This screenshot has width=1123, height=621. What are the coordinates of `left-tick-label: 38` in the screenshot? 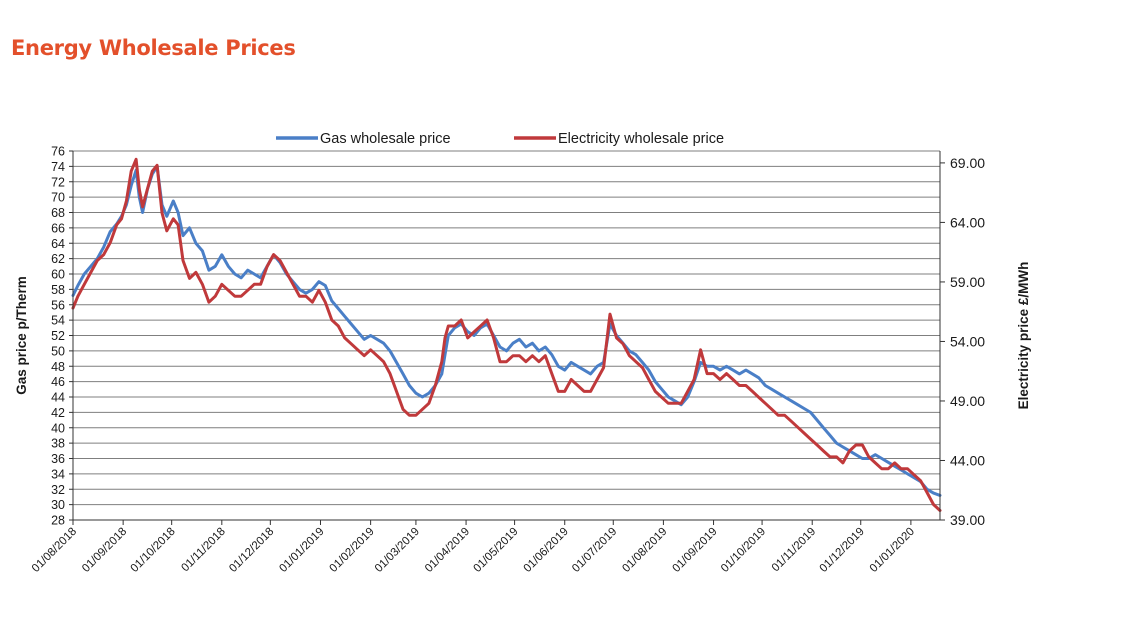 It's located at (58, 444).